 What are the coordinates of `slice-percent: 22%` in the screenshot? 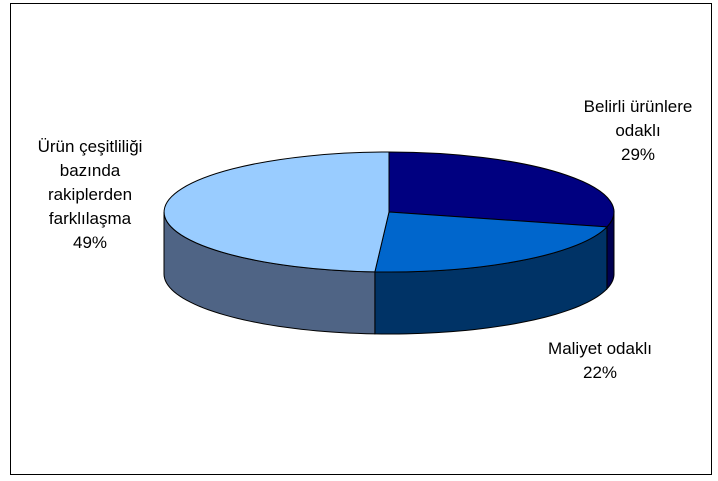 It's located at (600, 372).